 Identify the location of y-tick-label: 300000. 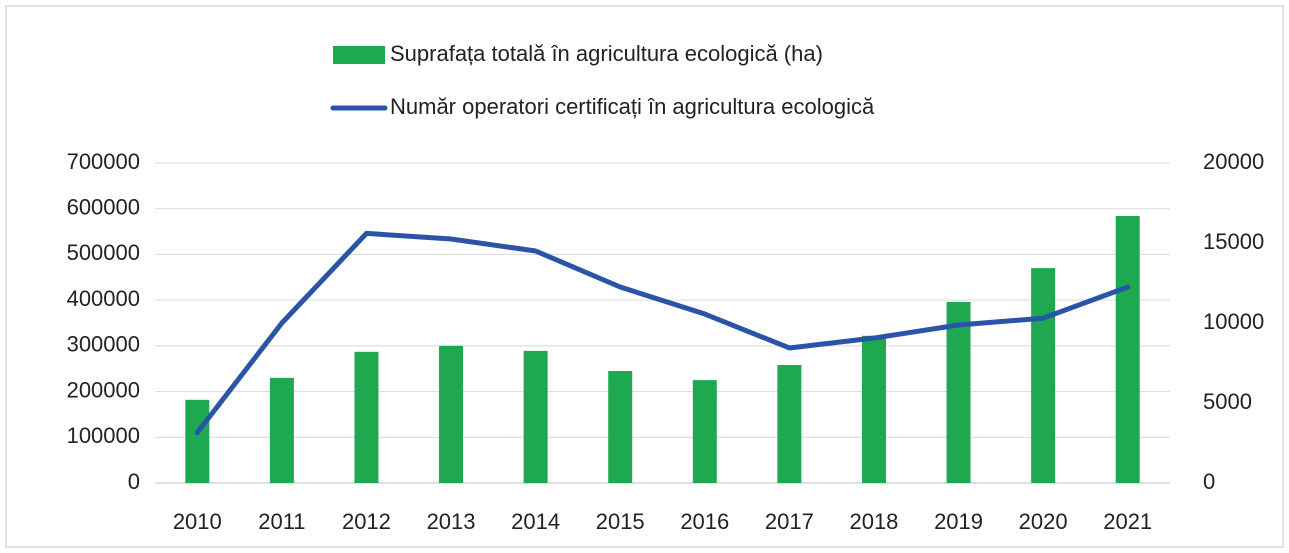
(103, 344).